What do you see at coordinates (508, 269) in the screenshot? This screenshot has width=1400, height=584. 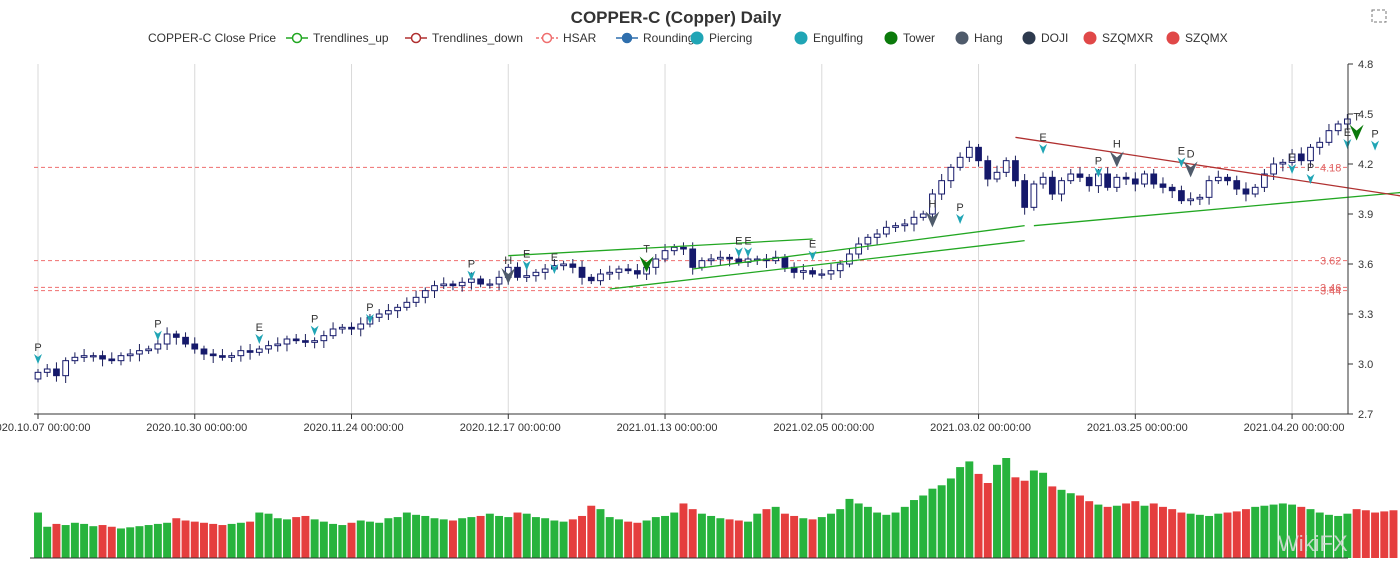 I see `marker-h: H` at bounding box center [508, 269].